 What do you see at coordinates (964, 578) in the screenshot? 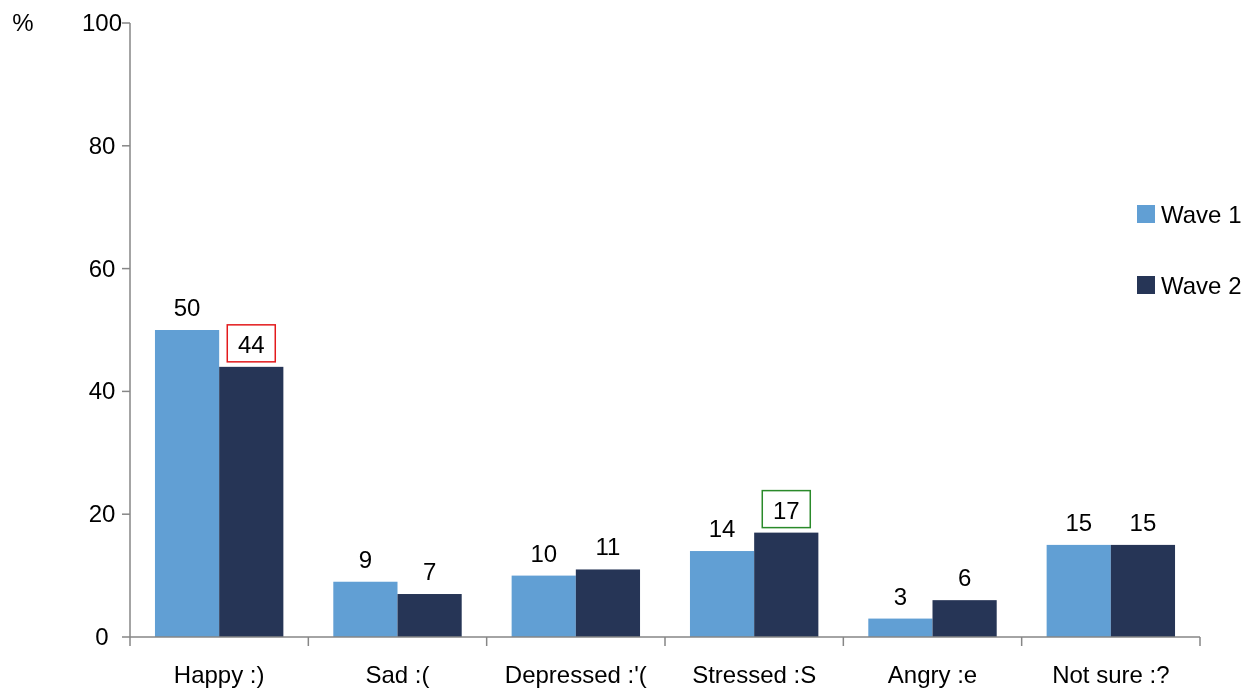
I see `data-label: 6` at bounding box center [964, 578].